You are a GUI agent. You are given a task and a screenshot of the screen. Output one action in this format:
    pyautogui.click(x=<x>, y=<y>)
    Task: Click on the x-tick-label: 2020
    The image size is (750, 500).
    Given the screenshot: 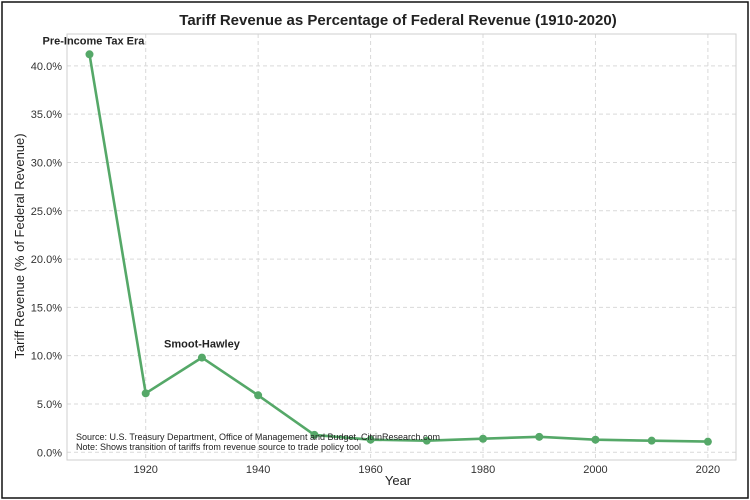 What is the action you would take?
    pyautogui.click(x=708, y=470)
    